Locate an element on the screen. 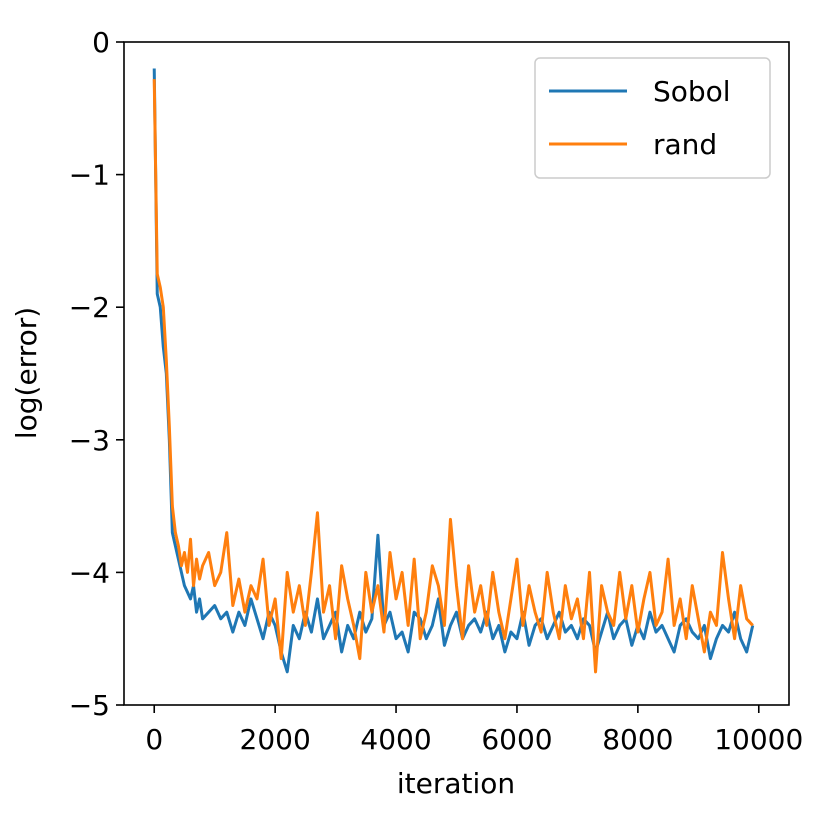 This screenshot has width=830, height=830. x-tick-label: 10000 is located at coordinates (758, 739).